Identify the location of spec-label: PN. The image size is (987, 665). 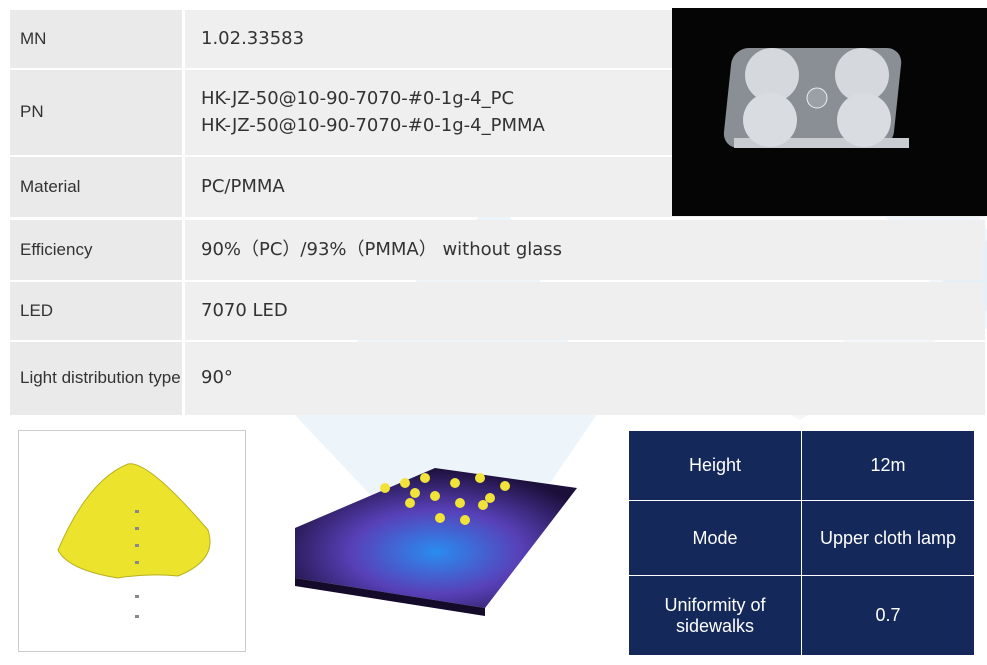
(96, 112).